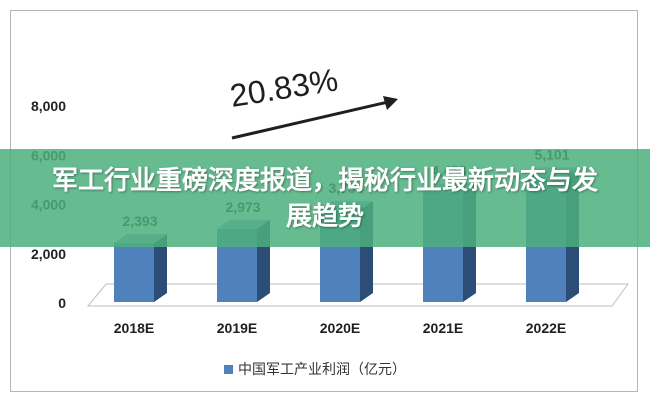  I want to click on growth-annotation: 20.83%, so click(312, 100).